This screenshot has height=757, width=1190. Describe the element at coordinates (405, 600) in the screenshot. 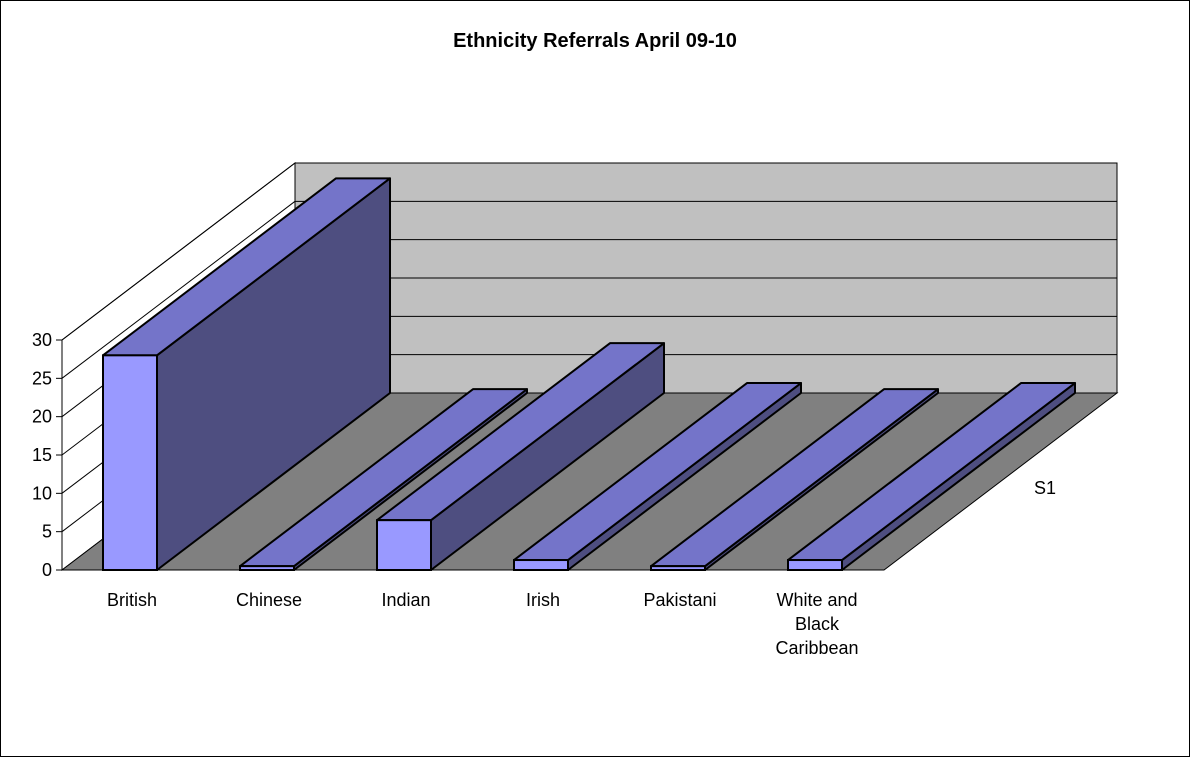

I see `x-tick-label: Indian` at that location.